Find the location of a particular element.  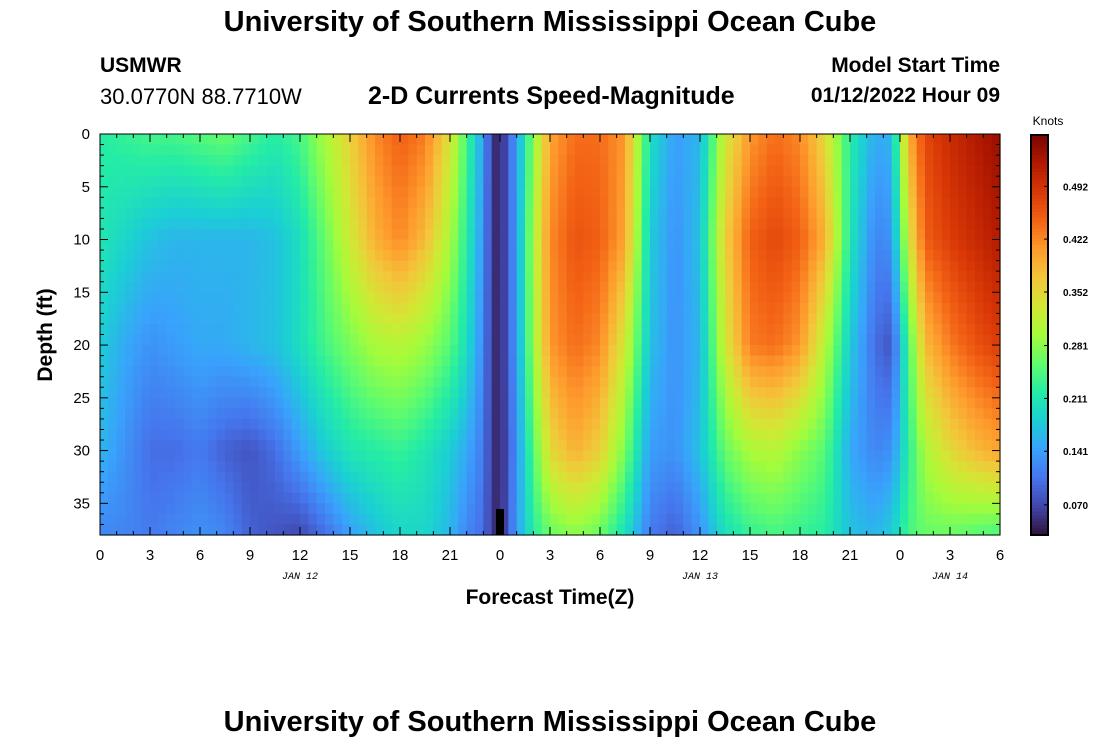

x-tick-label: 21 is located at coordinates (450, 555).